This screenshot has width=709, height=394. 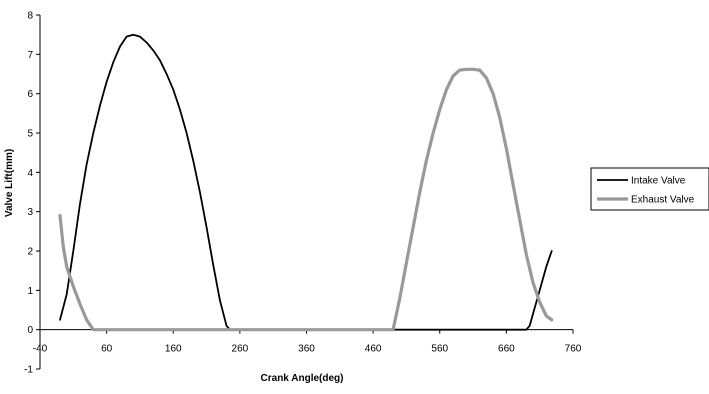 What do you see at coordinates (240, 349) in the screenshot?
I see `x-tick-label: 260` at bounding box center [240, 349].